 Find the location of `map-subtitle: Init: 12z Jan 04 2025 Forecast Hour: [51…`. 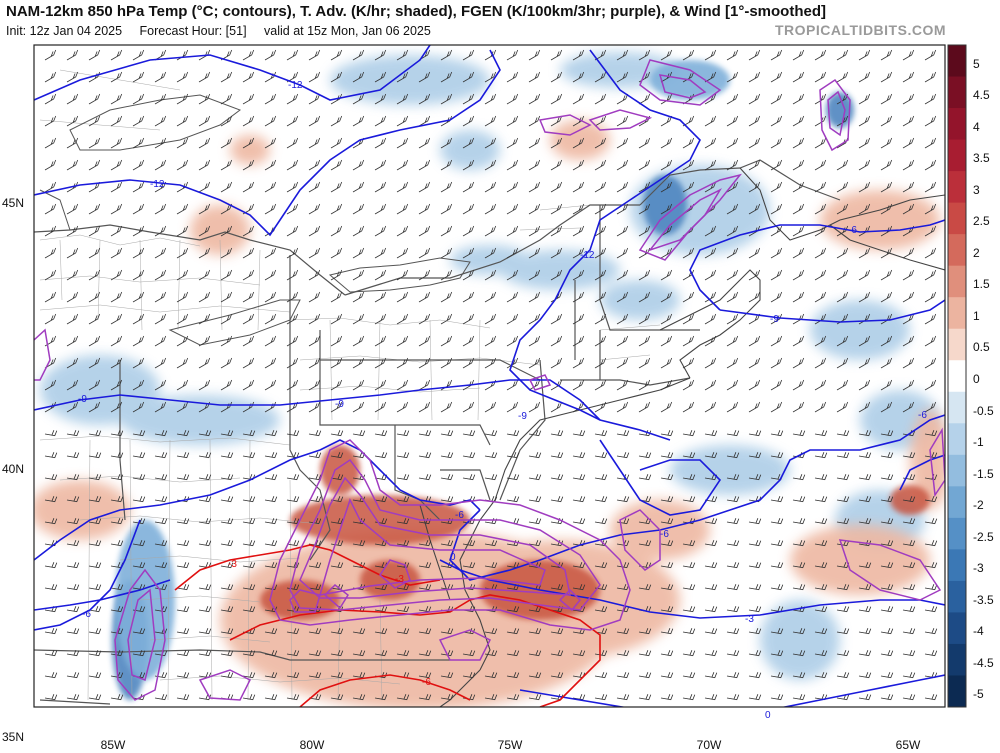

map-subtitle: Init: 12z Jan 04 2025 Forecast Hour: [51… is located at coordinates (225, 31).